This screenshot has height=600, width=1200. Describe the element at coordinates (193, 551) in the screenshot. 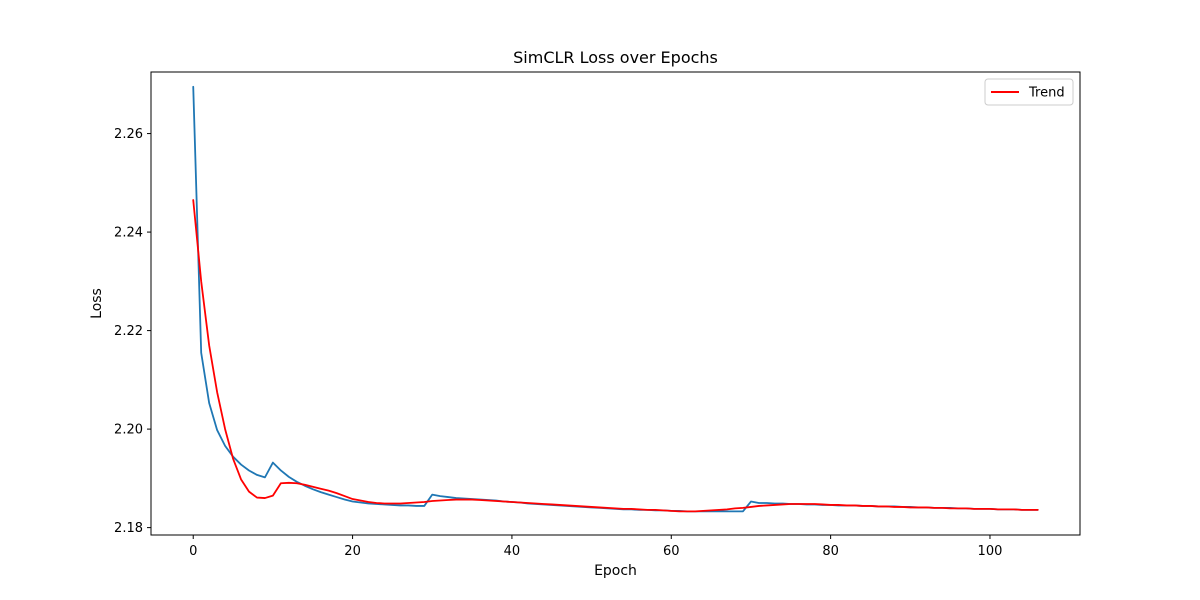

I see `x-tick-label: 0` at that location.